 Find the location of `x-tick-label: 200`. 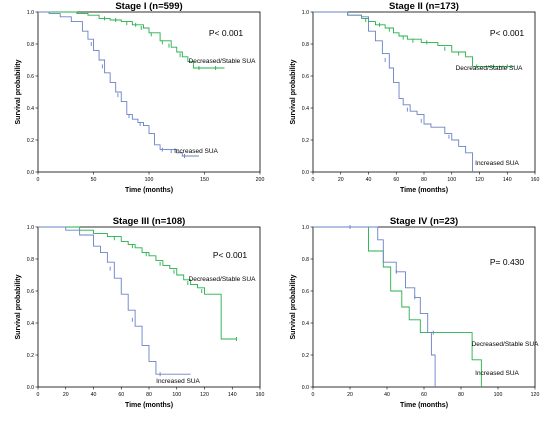

x-tick-label: 200 is located at coordinates (260, 180).